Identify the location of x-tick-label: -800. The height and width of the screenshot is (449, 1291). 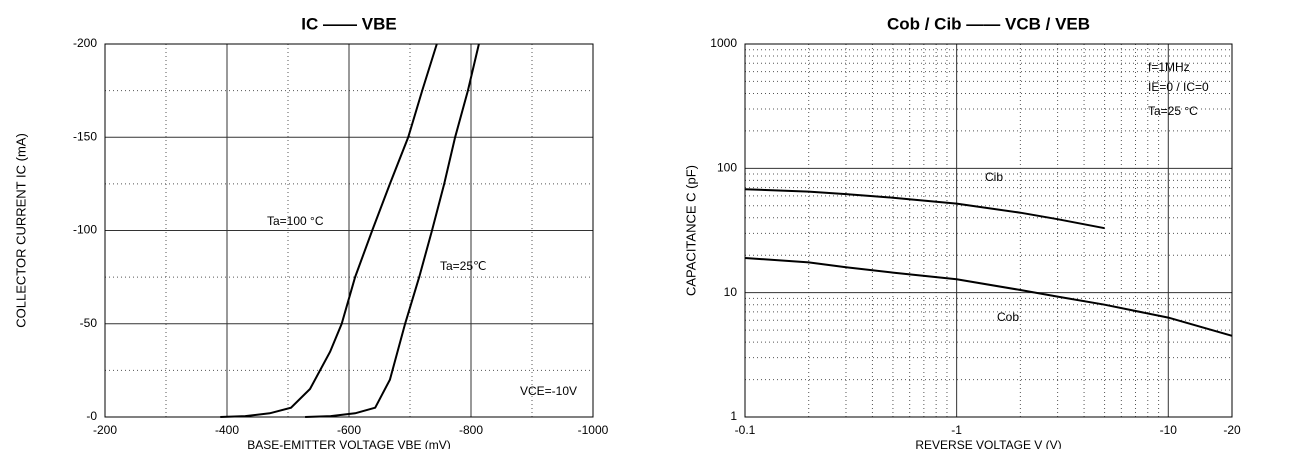
(471, 430).